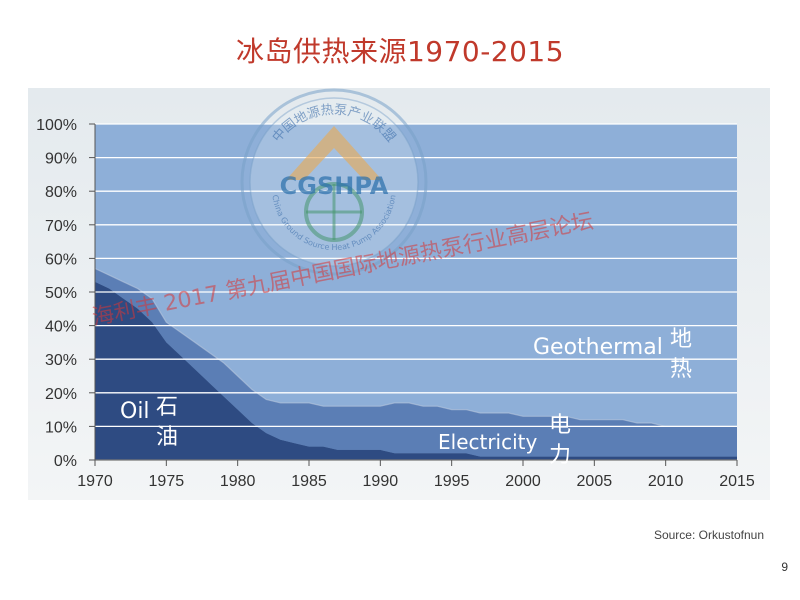 This screenshot has width=800, height=600. Describe the element at coordinates (416, 474) in the screenshot. I see `x-axis-ticks: 1970 1975 1980 1985 1990 1995 2000 2005 2010 2015` at that location.